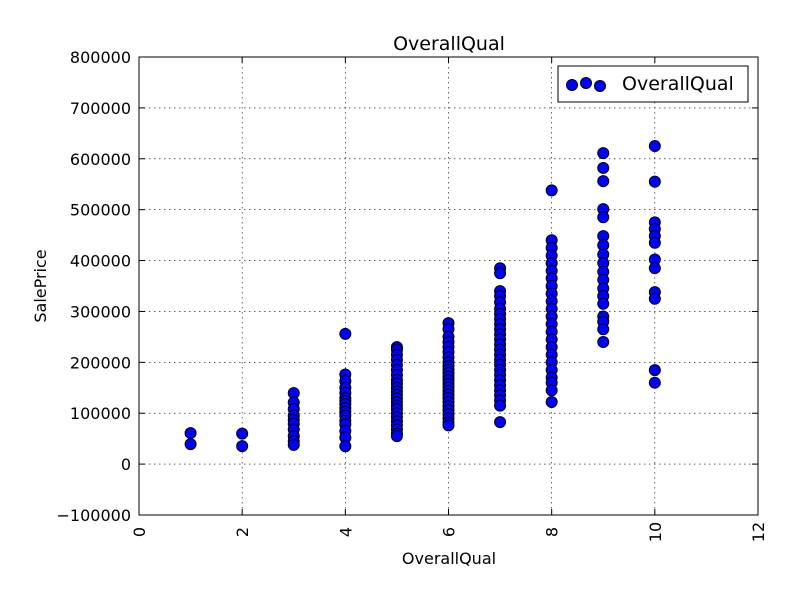 The width and height of the screenshot is (800, 600). What do you see at coordinates (94, 515) in the screenshot?
I see `y-tick-label: −100000` at bounding box center [94, 515].